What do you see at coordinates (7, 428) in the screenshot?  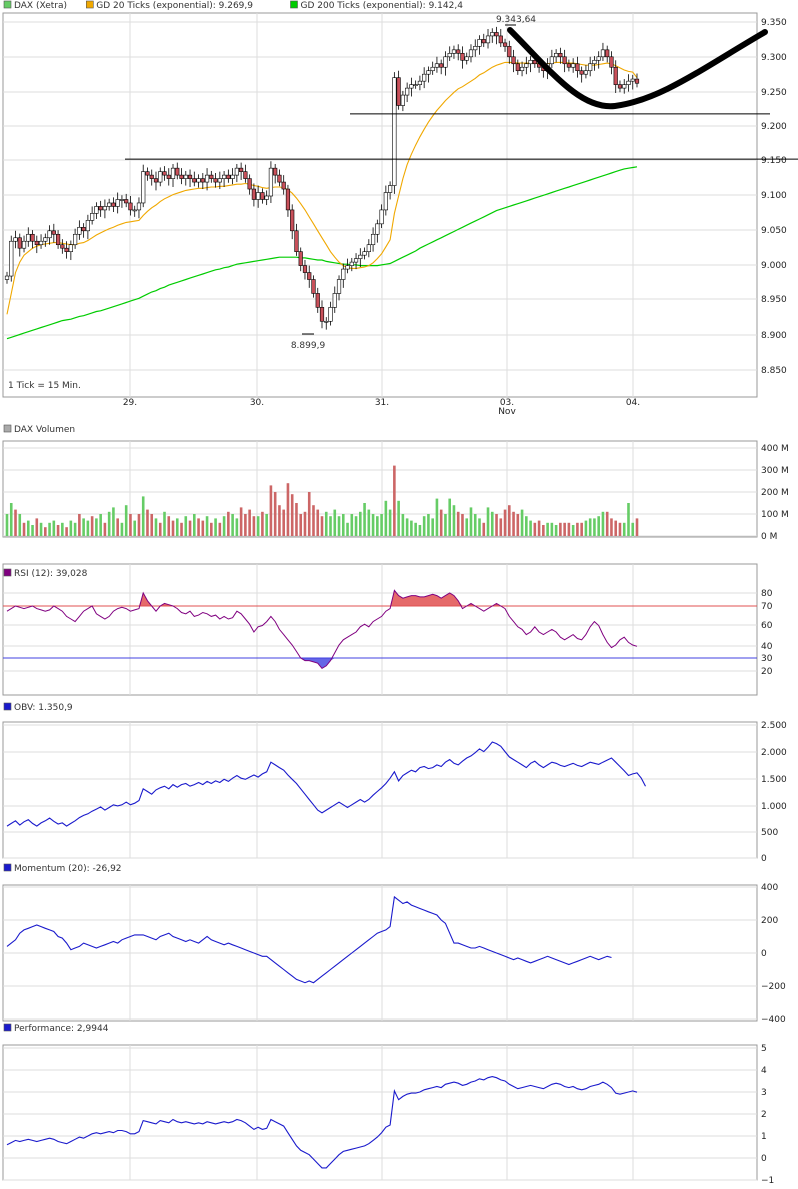 I see `volume-legend-swatch` at bounding box center [7, 428].